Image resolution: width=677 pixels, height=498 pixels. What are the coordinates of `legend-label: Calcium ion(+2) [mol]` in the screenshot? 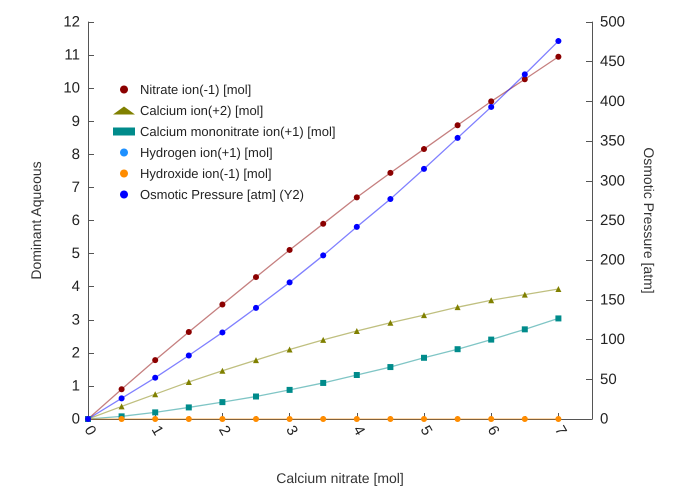 It's located at (202, 110).